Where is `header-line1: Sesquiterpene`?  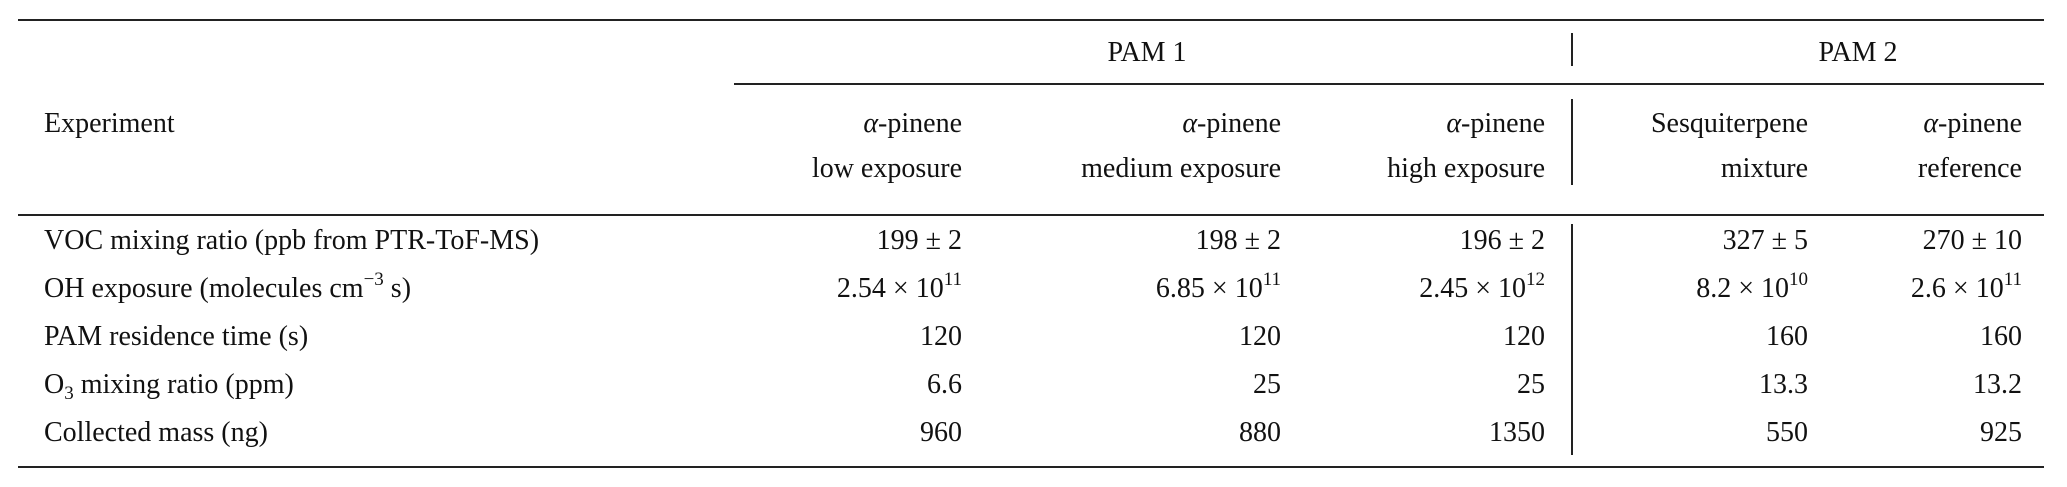 header-line1: Sesquiterpene is located at coordinates (1729, 123).